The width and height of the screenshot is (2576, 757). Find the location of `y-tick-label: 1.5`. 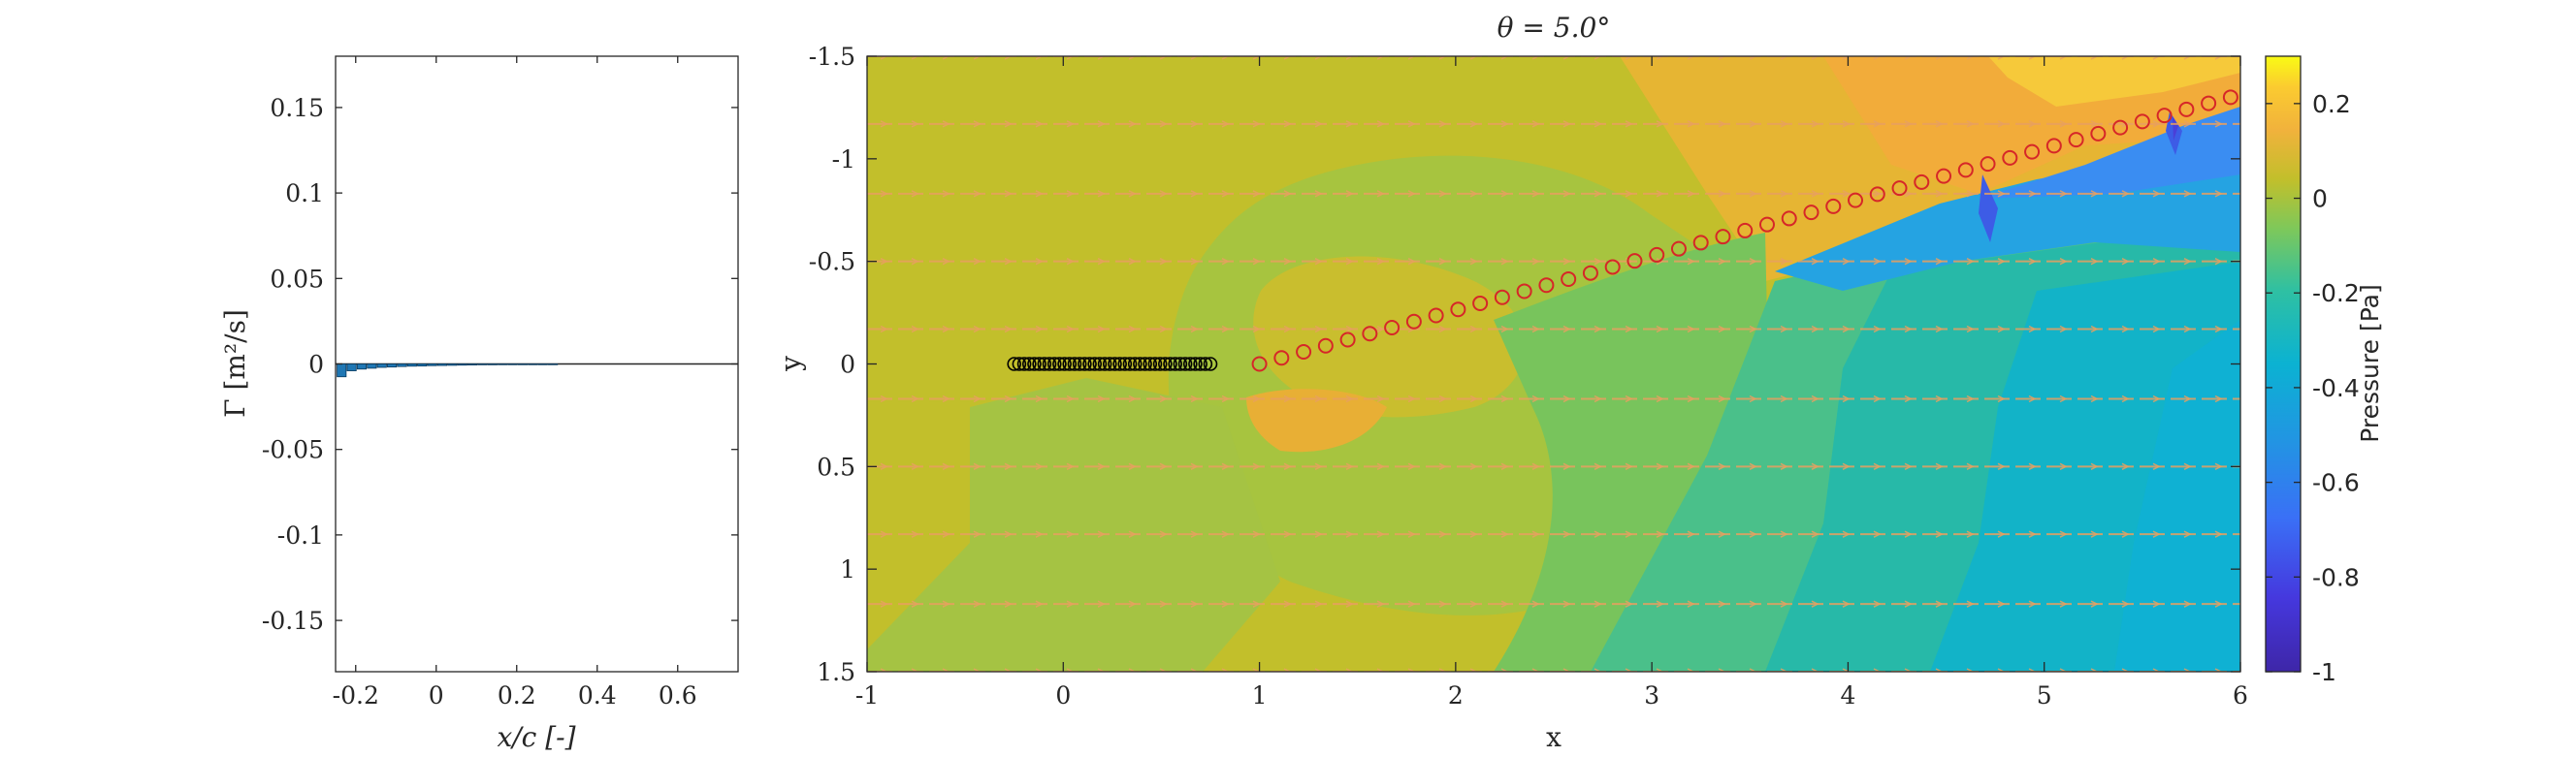

y-tick-label: 1.5 is located at coordinates (836, 672).